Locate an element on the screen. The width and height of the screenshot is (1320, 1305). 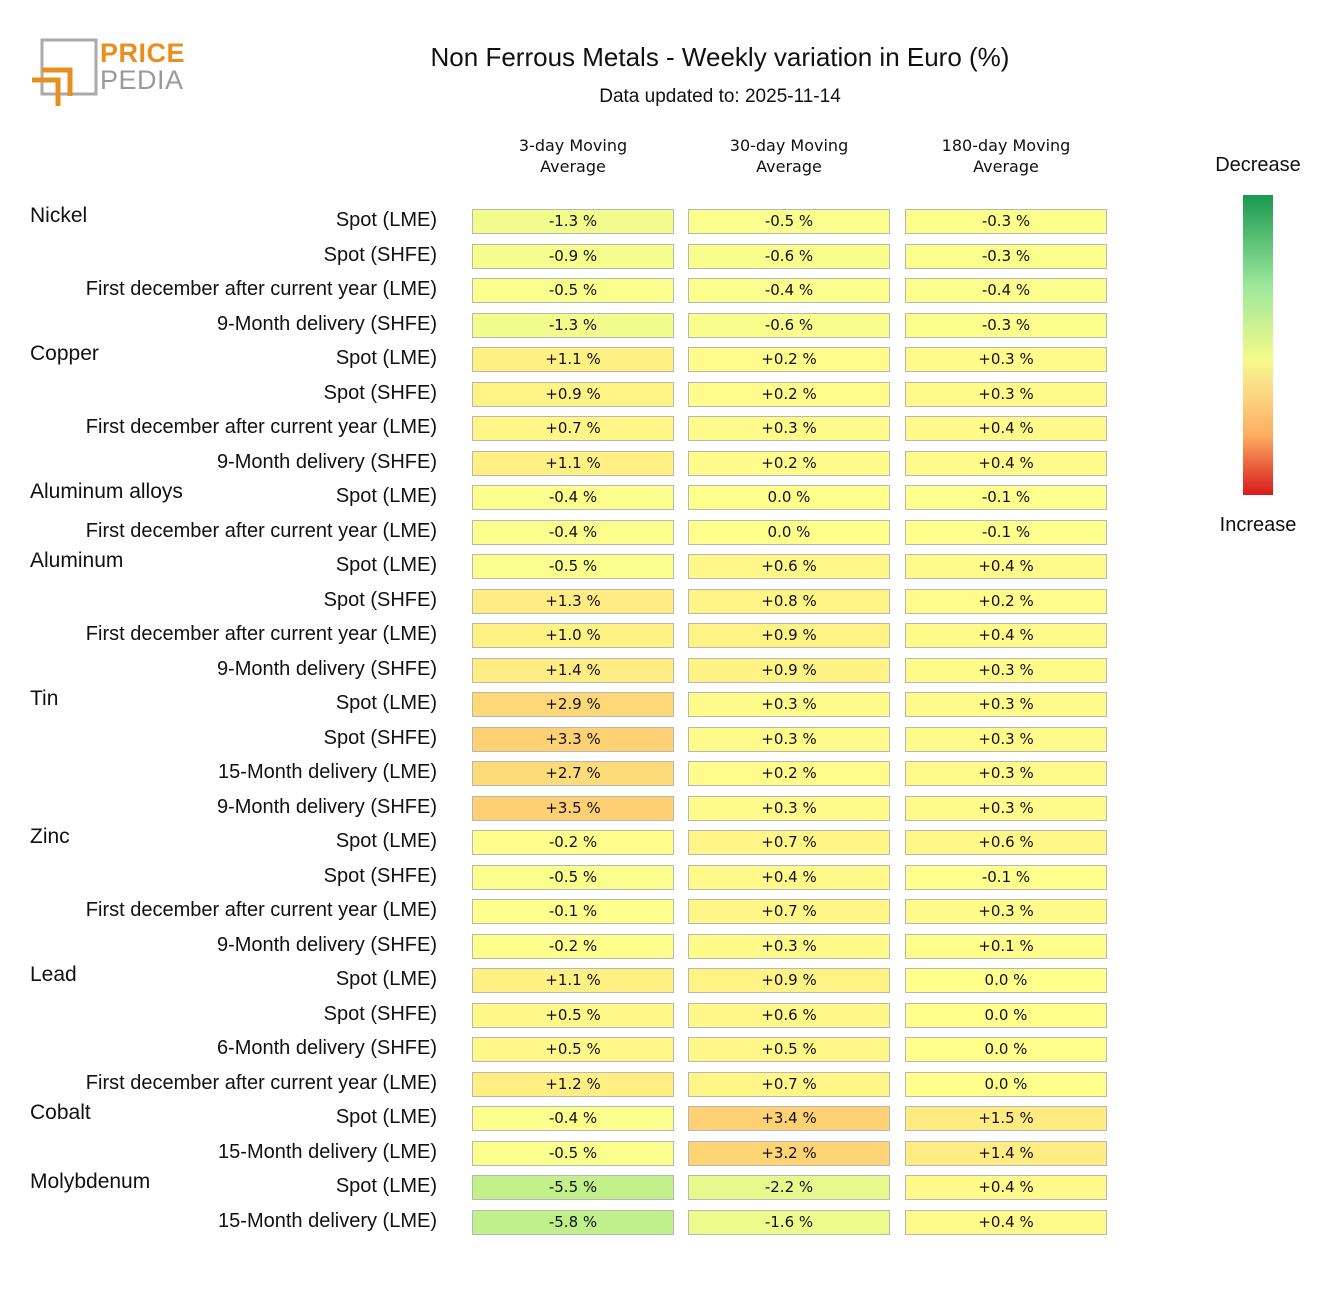
row-label: First december after current year (LME) is located at coordinates (261, 1082).